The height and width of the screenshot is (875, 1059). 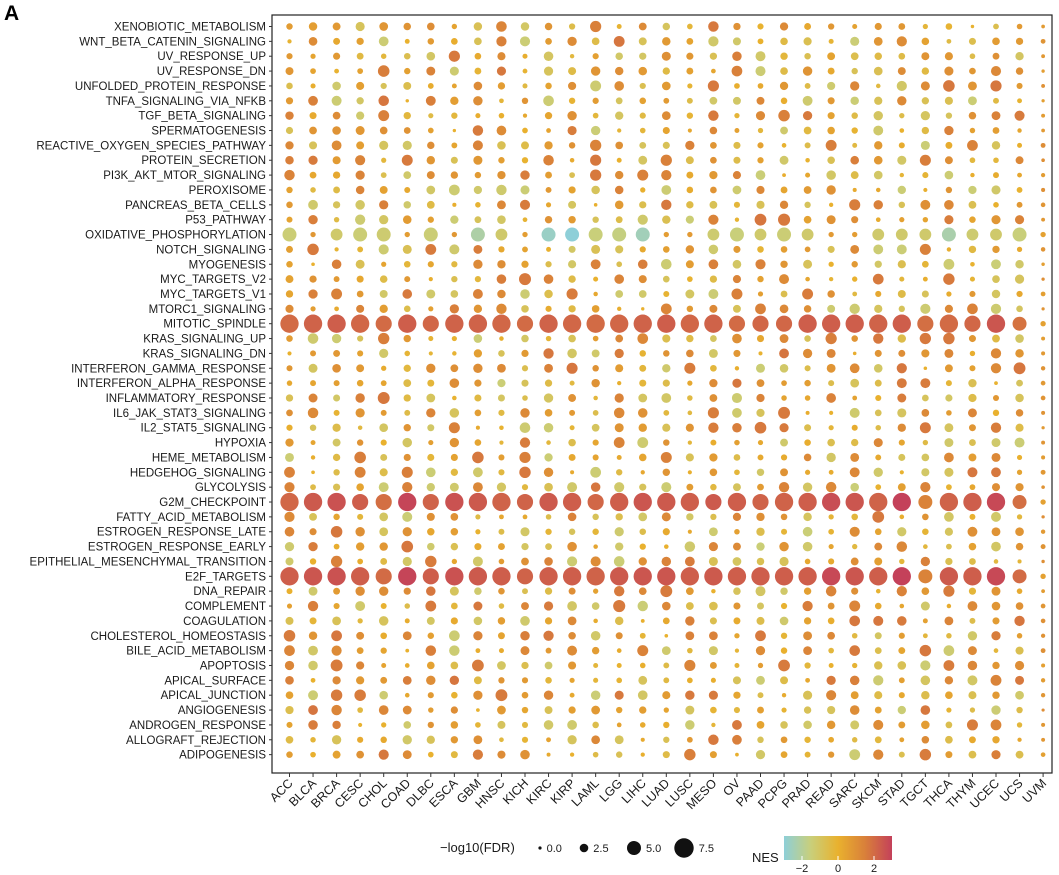 I want to click on dot-lusc-angiogenesis, so click(x=690, y=710).